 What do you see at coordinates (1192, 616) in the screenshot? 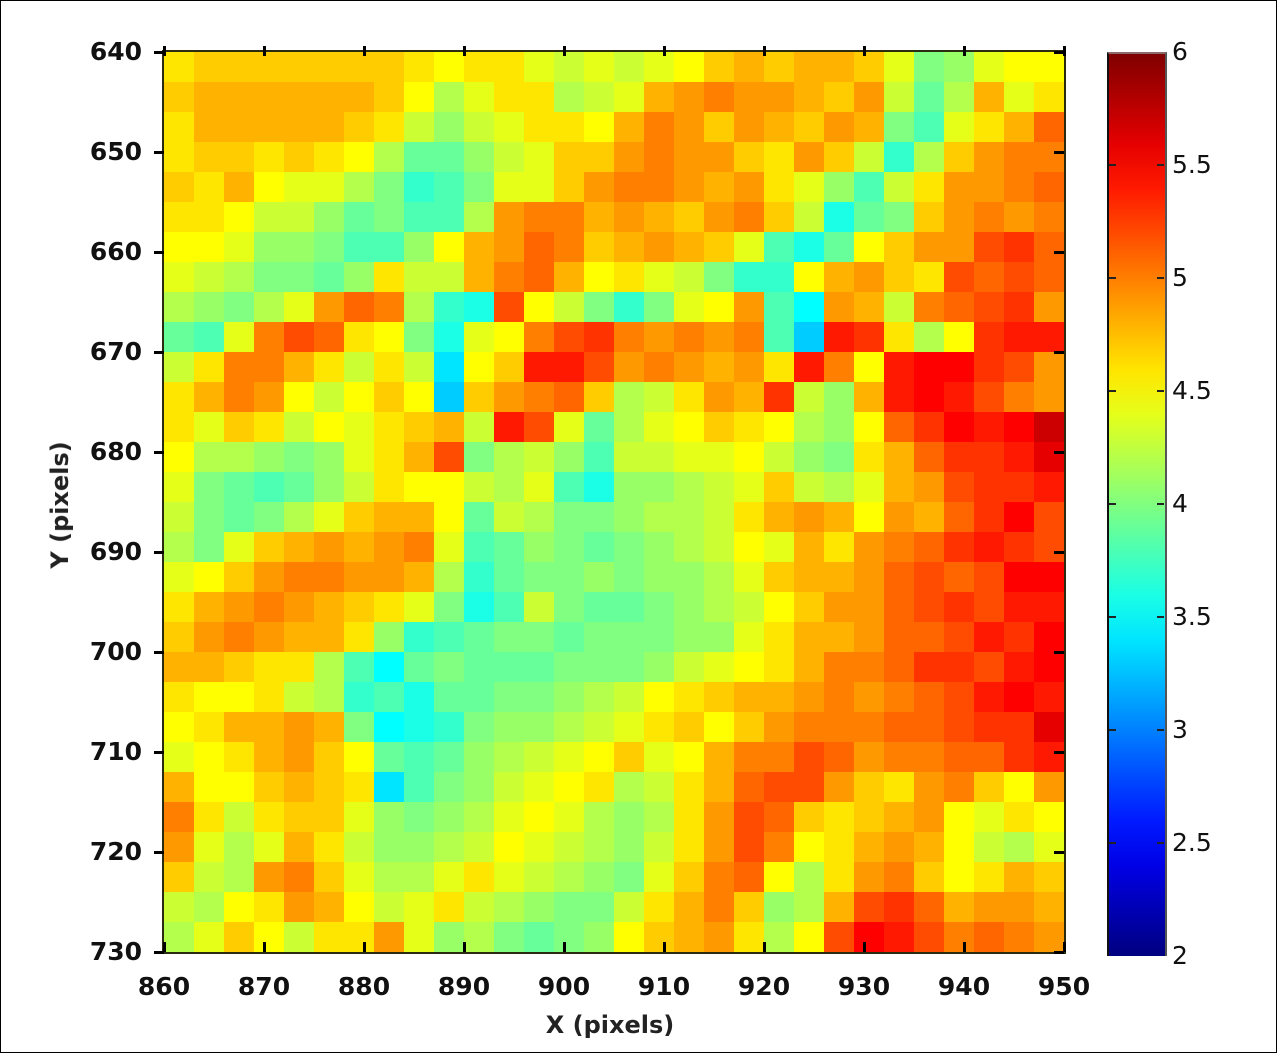
I see `colorbar-tick-label: 3.5` at bounding box center [1192, 616].